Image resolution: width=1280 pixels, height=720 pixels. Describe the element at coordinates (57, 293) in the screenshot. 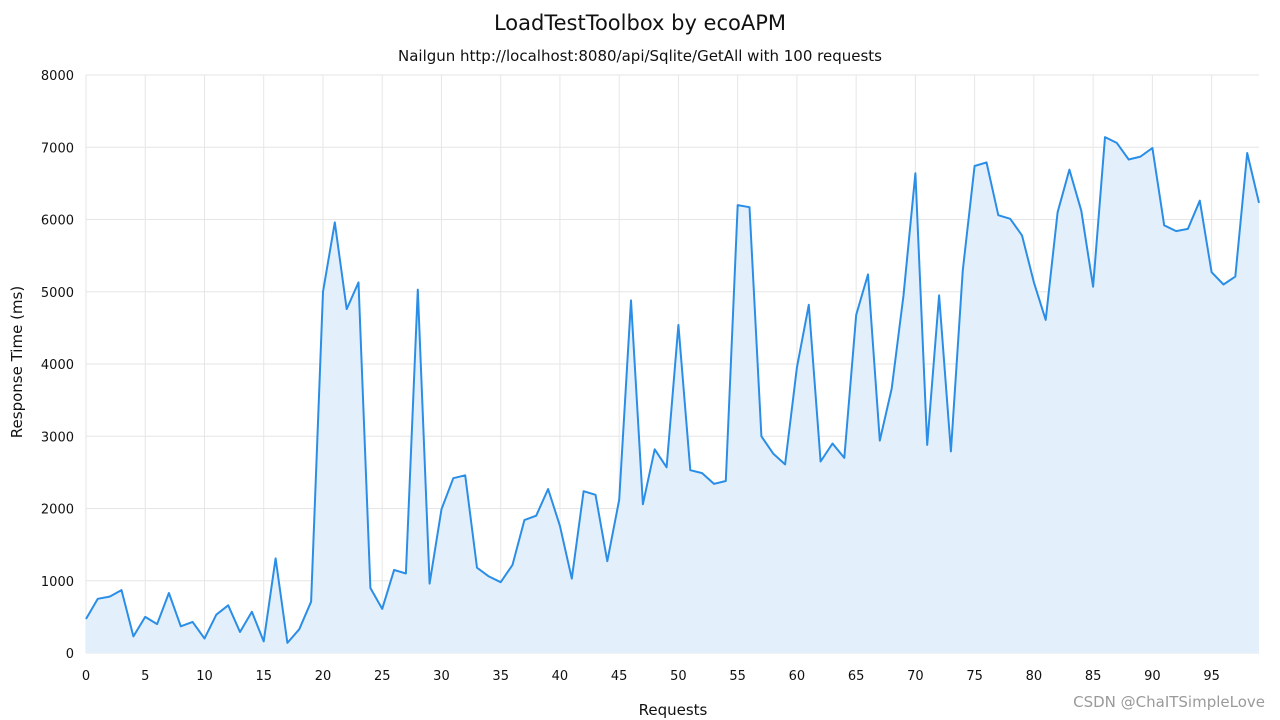

I see `y-tick-label: 5000` at that location.